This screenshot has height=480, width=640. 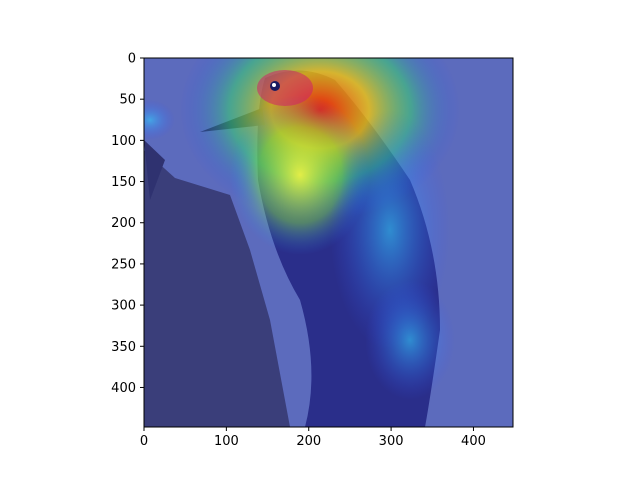 What do you see at coordinates (144, 441) in the screenshot?
I see `x-tick-label: 0` at bounding box center [144, 441].